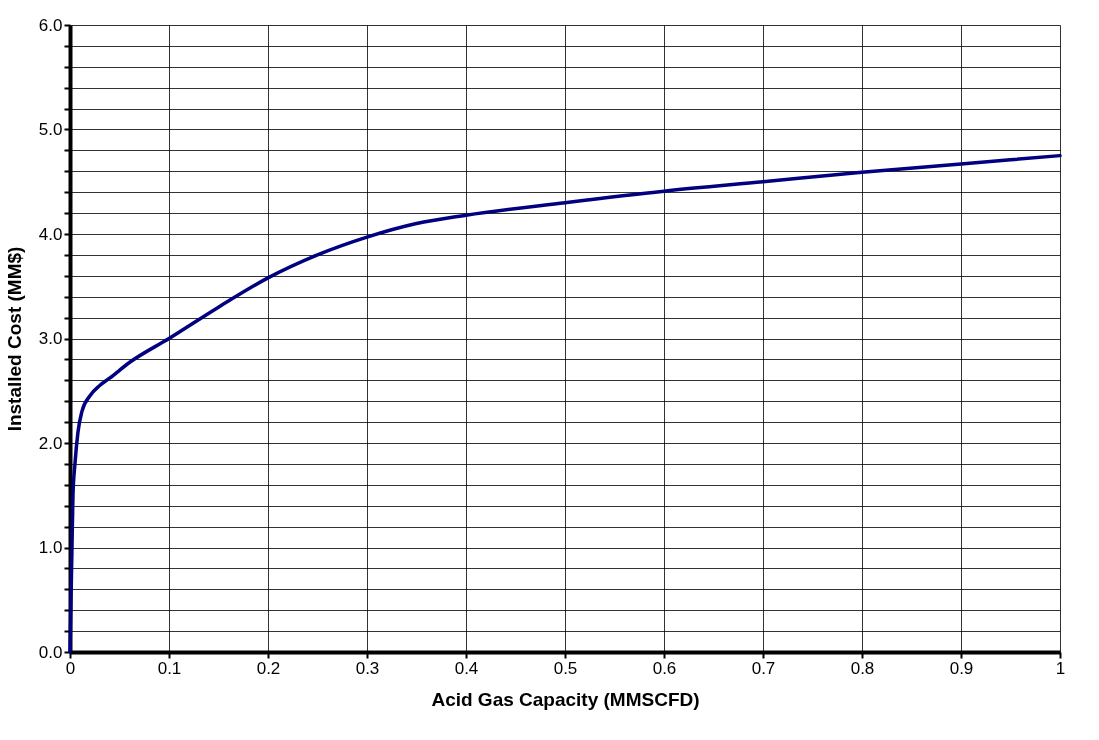 The width and height of the screenshot is (1099, 740). Describe the element at coordinates (50, 547) in the screenshot. I see `y-tick-label: 1.0` at that location.